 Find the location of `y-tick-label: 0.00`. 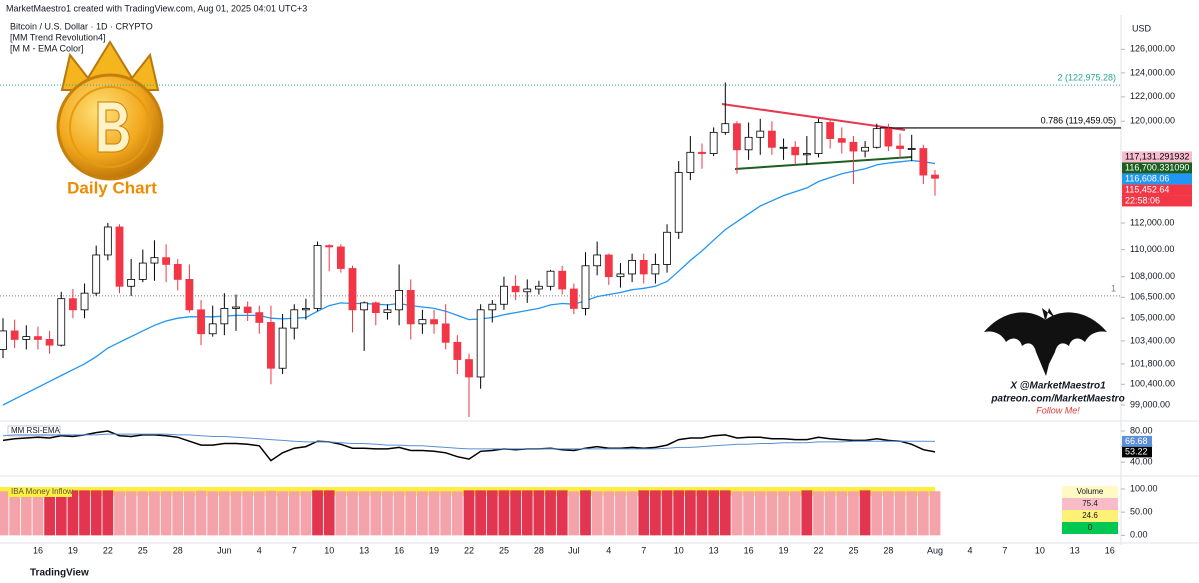

y-tick-label: 0.00 is located at coordinates (1139, 535).